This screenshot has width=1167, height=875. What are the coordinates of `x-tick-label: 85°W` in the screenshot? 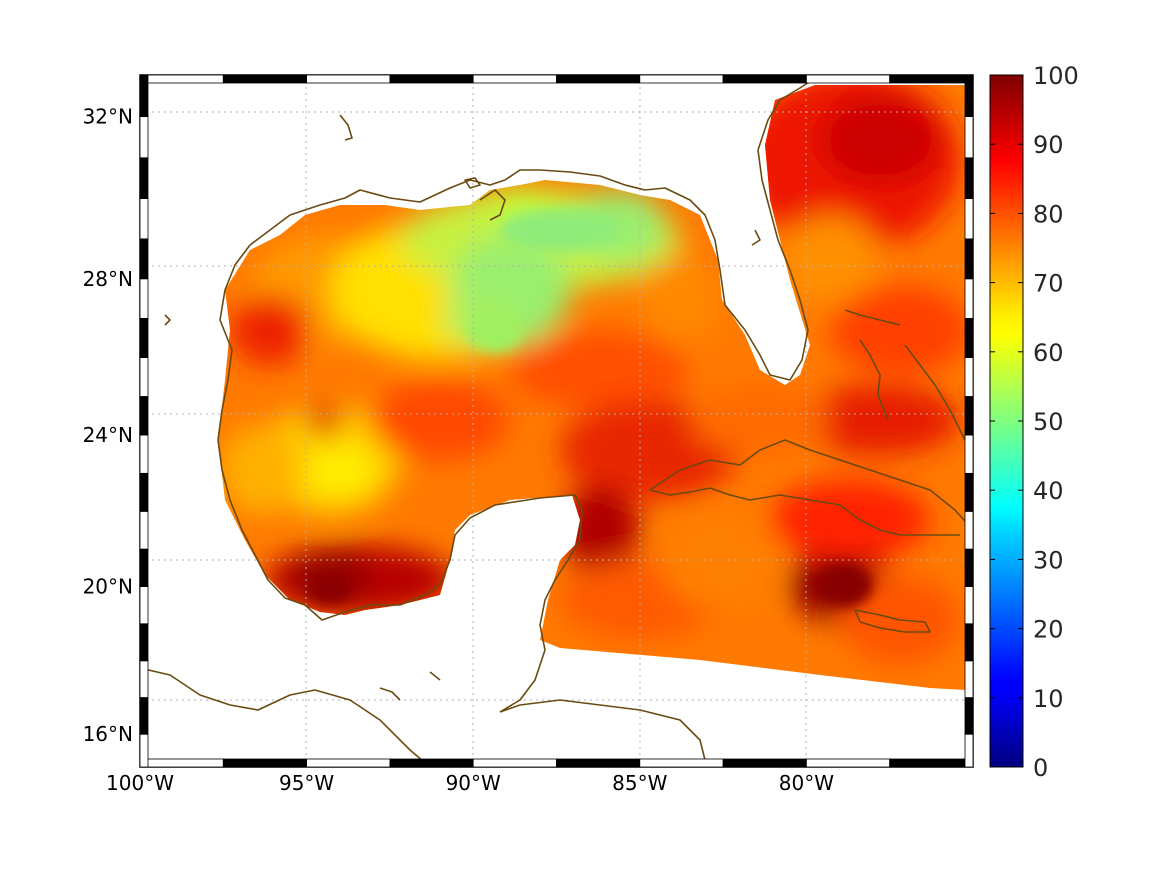 It's located at (639, 783).